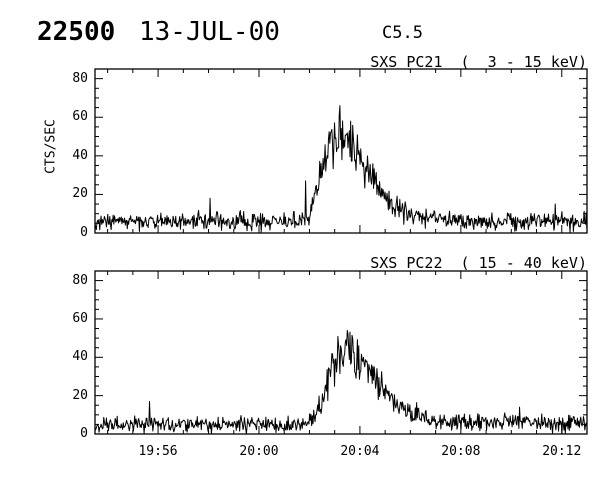 The width and height of the screenshot is (600, 480). What do you see at coordinates (209, 32) in the screenshot?
I see `event-date: 13-JUL-00` at bounding box center [209, 32].